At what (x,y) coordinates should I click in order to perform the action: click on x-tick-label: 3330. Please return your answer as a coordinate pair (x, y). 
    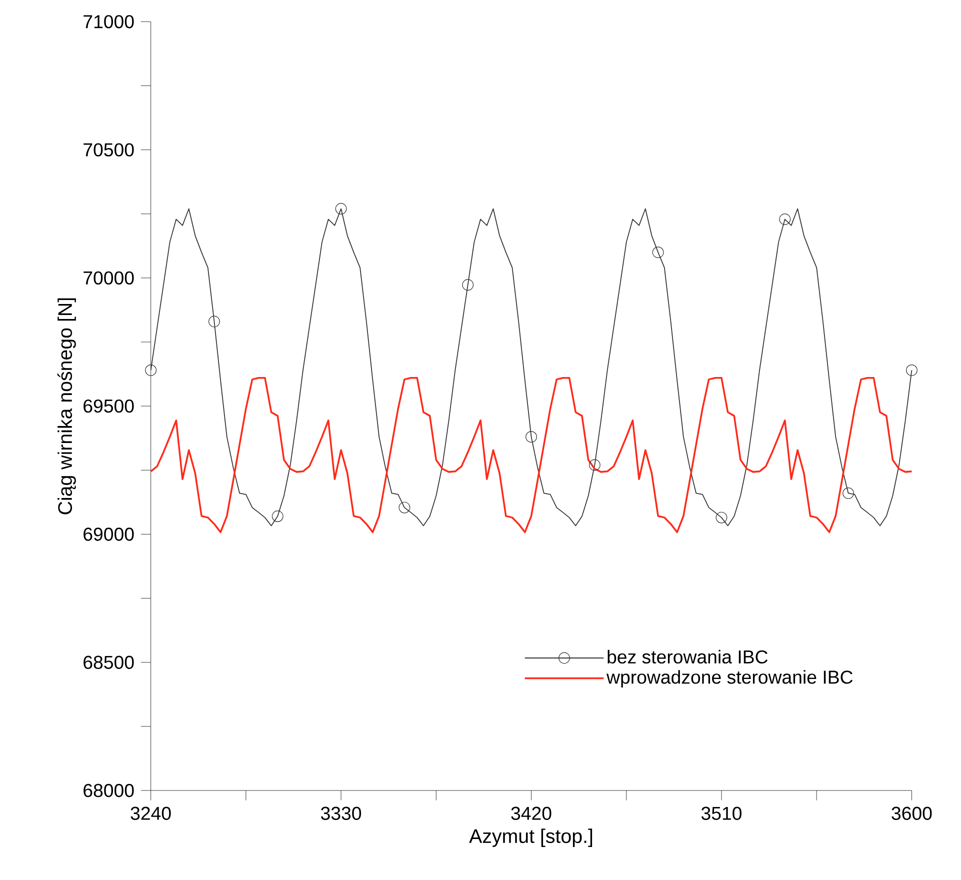
    Looking at the image, I should click on (341, 813).